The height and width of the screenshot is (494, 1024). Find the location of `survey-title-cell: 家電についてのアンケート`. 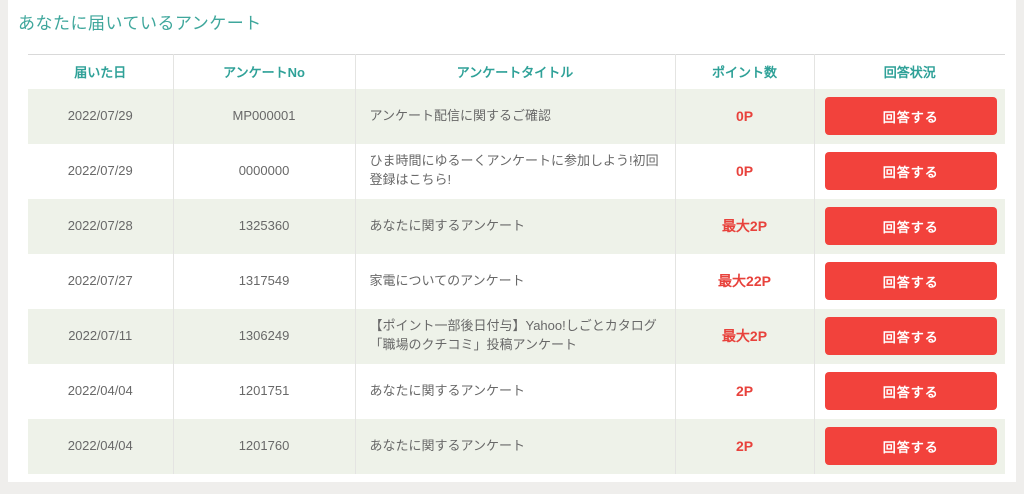

survey-title-cell: 家電についてのアンケート is located at coordinates (514, 281).